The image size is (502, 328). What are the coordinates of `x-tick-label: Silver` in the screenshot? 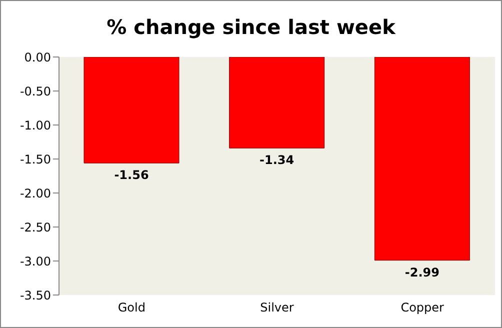 It's located at (277, 307).